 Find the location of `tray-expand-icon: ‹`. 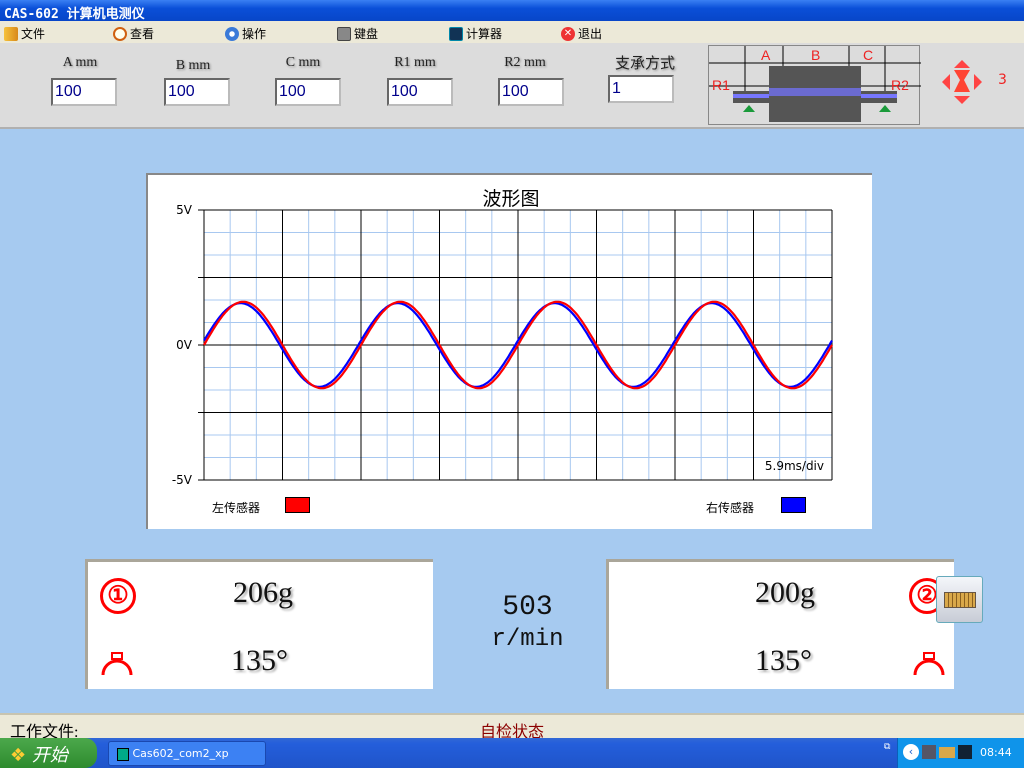

tray-expand-icon: ‹ is located at coordinates (911, 752).